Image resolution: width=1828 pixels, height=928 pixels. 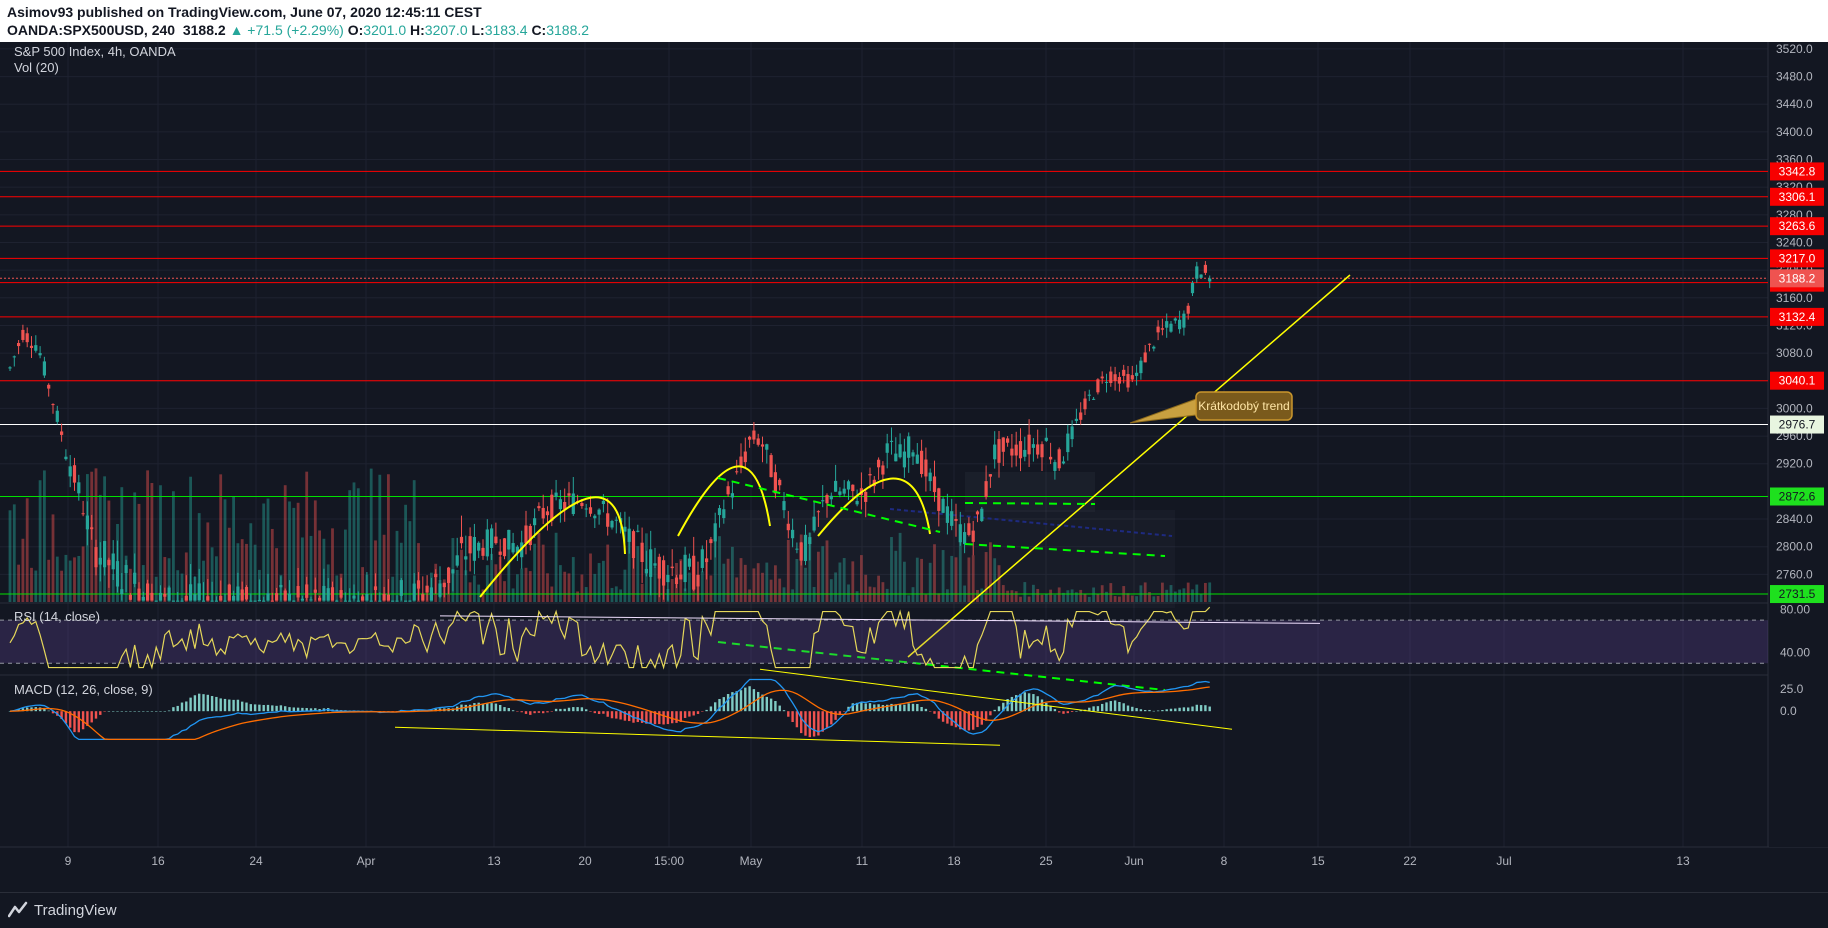 What do you see at coordinates (256, 861) in the screenshot?
I see `time-tick-label: 24` at bounding box center [256, 861].